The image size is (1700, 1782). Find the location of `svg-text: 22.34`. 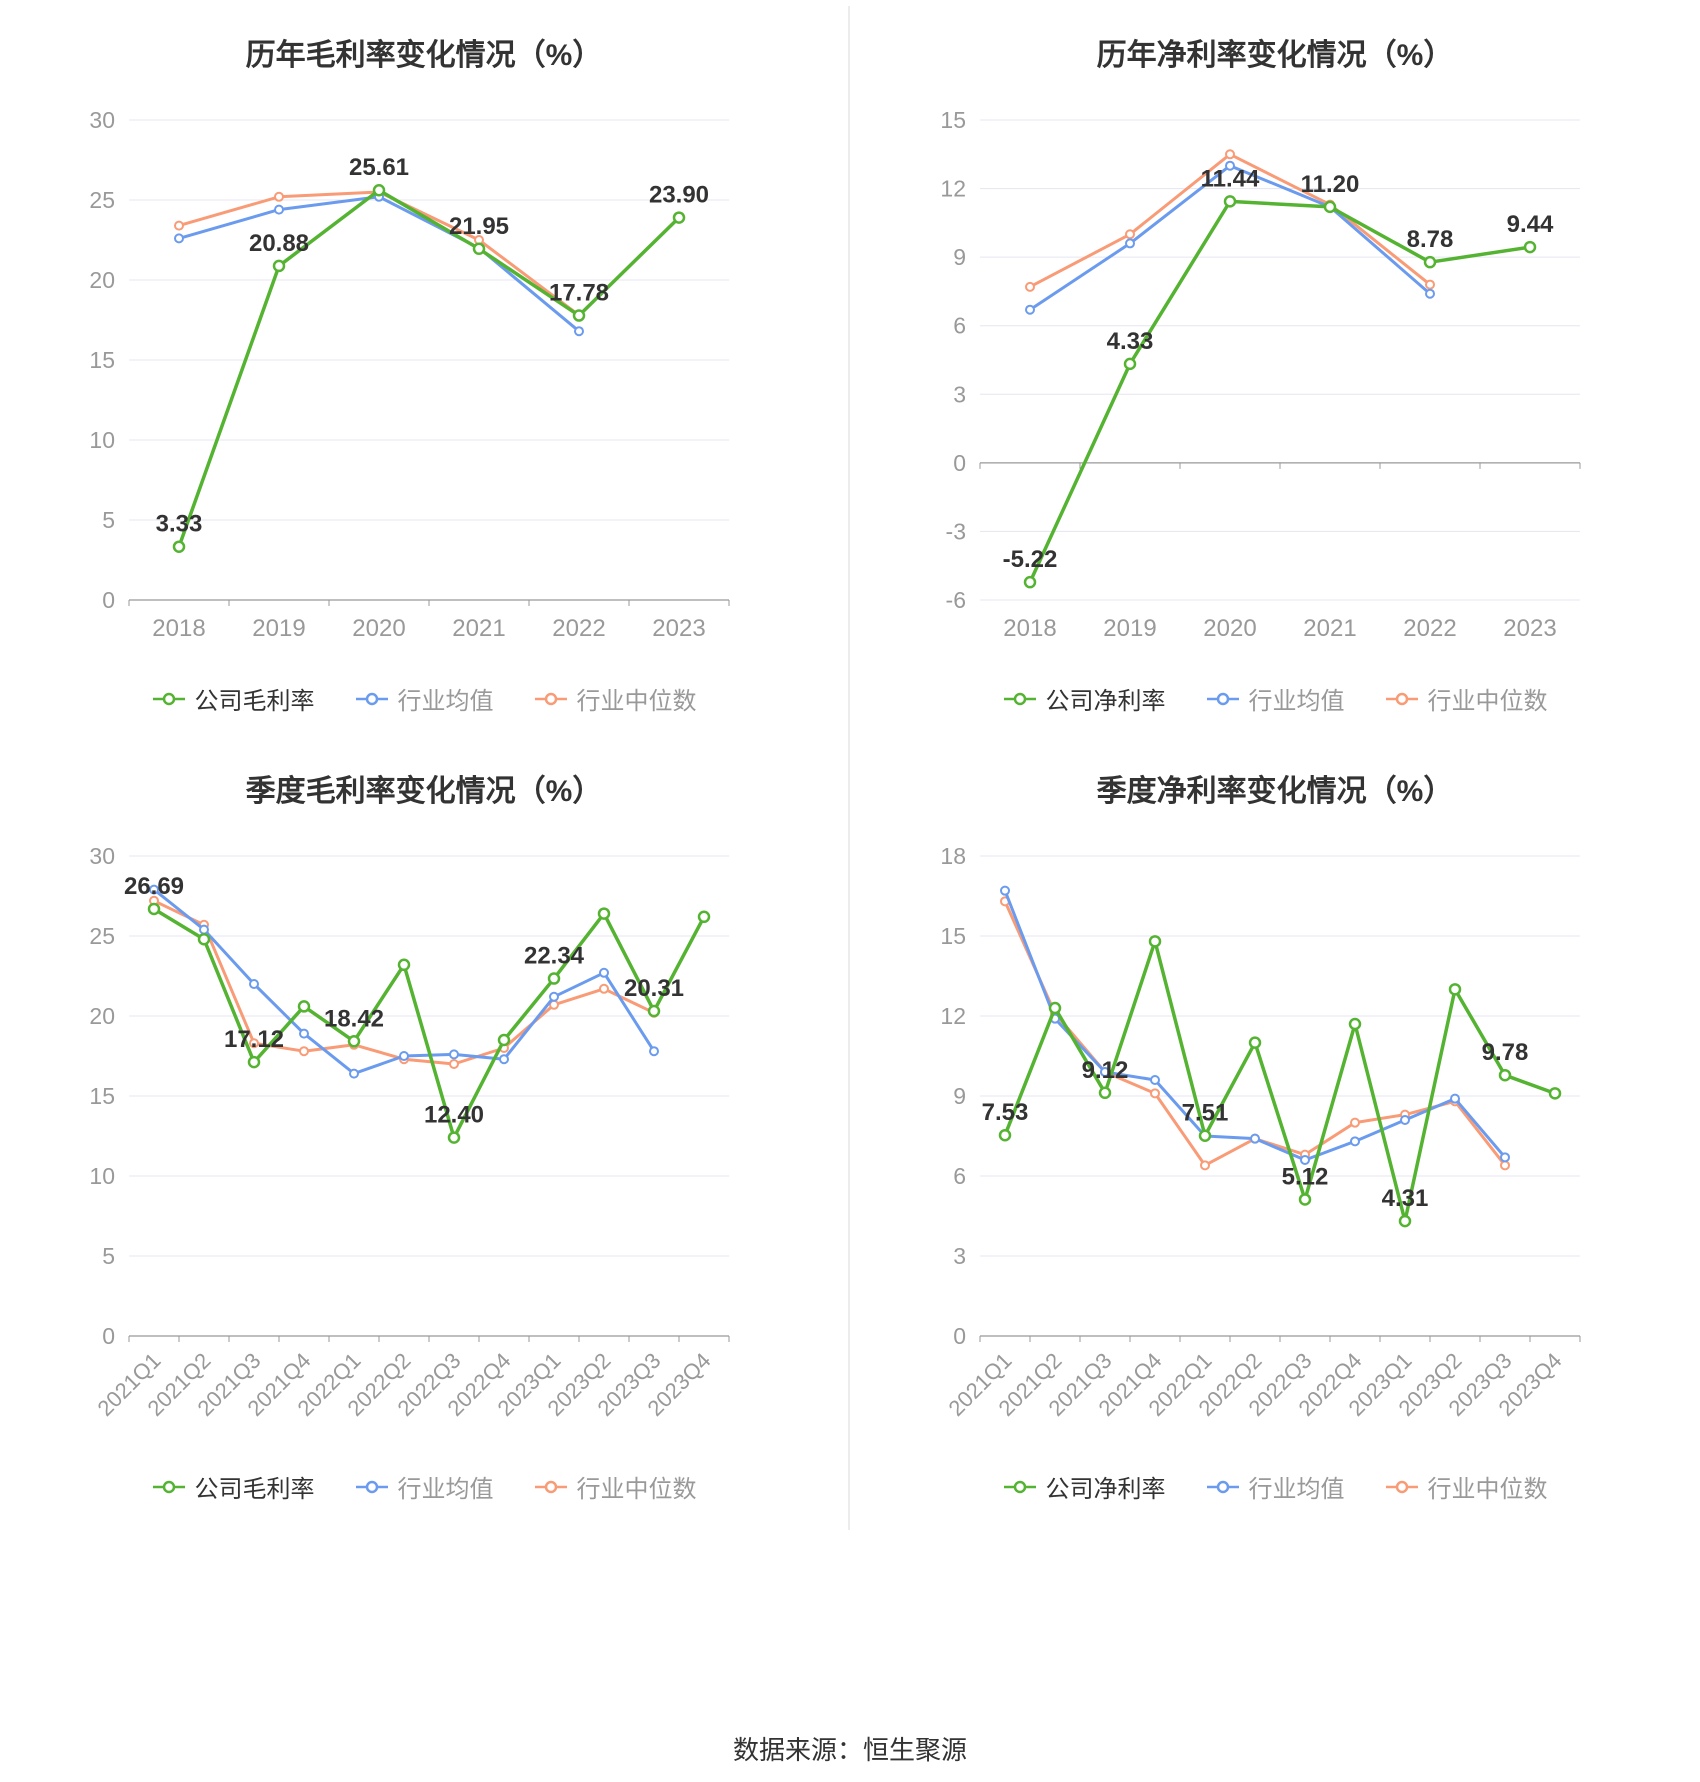

svg-text: 22.34 is located at coordinates (554, 956).